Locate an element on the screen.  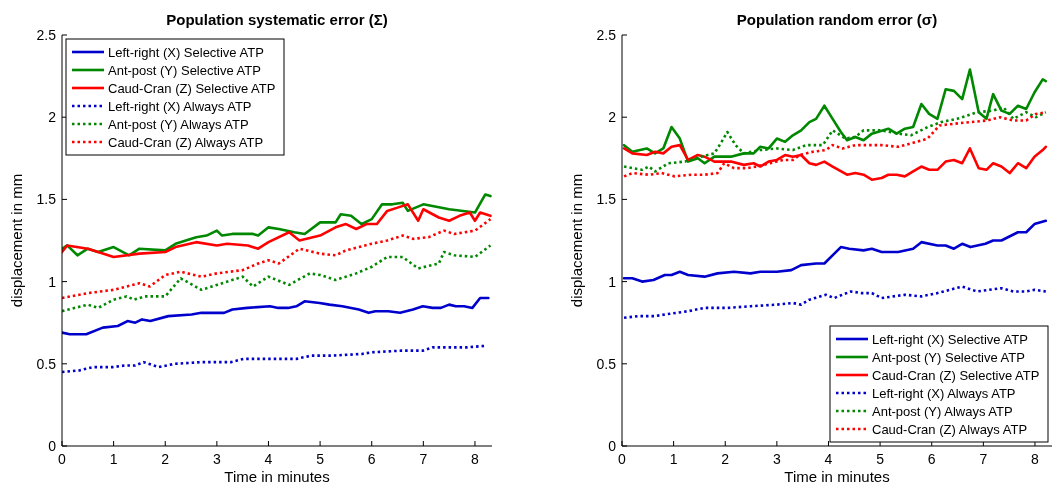
chart-title: Population random error (σ) is located at coordinates (837, 19).